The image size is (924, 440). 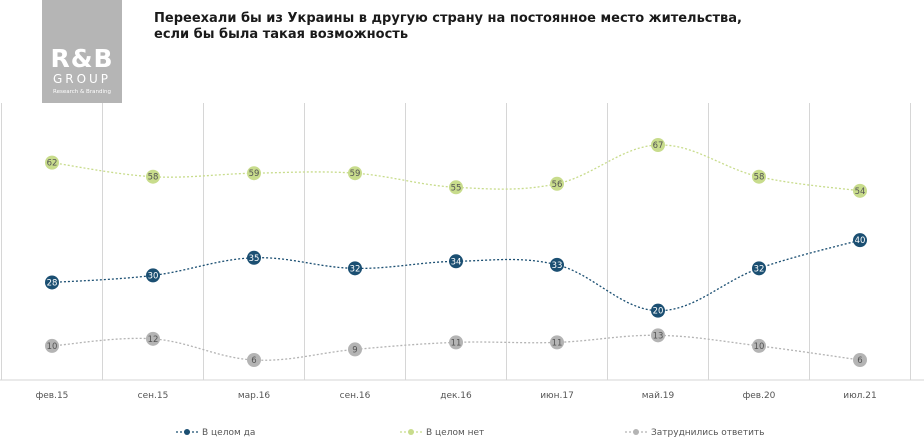 What do you see at coordinates (82, 58) in the screenshot?
I see `logo-brand: R&B` at bounding box center [82, 58].